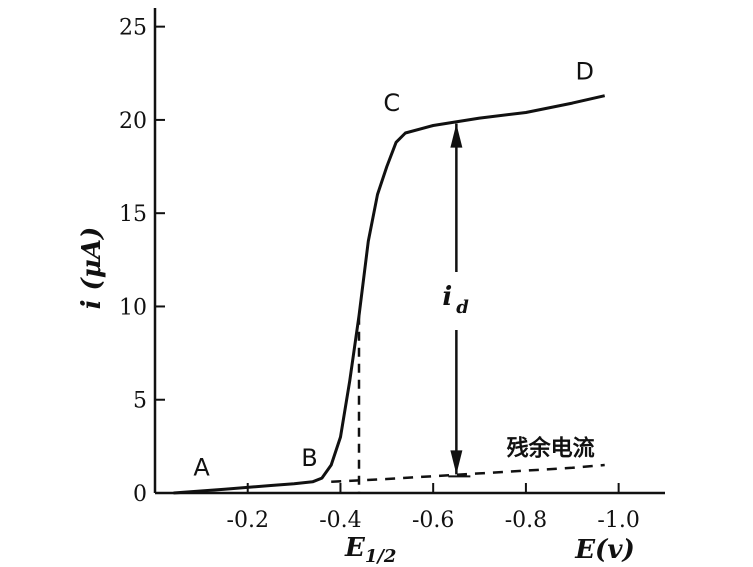  What do you see at coordinates (133, 307) in the screenshot?
I see `y-tick-label-10: 10` at bounding box center [133, 307].